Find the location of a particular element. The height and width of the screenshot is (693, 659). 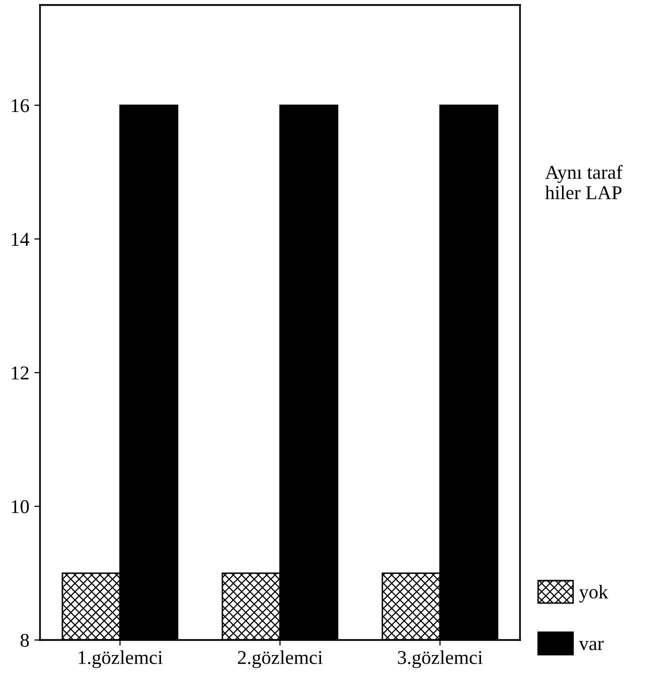

x-tick-label: 1.gözlemci is located at coordinates (120, 659).